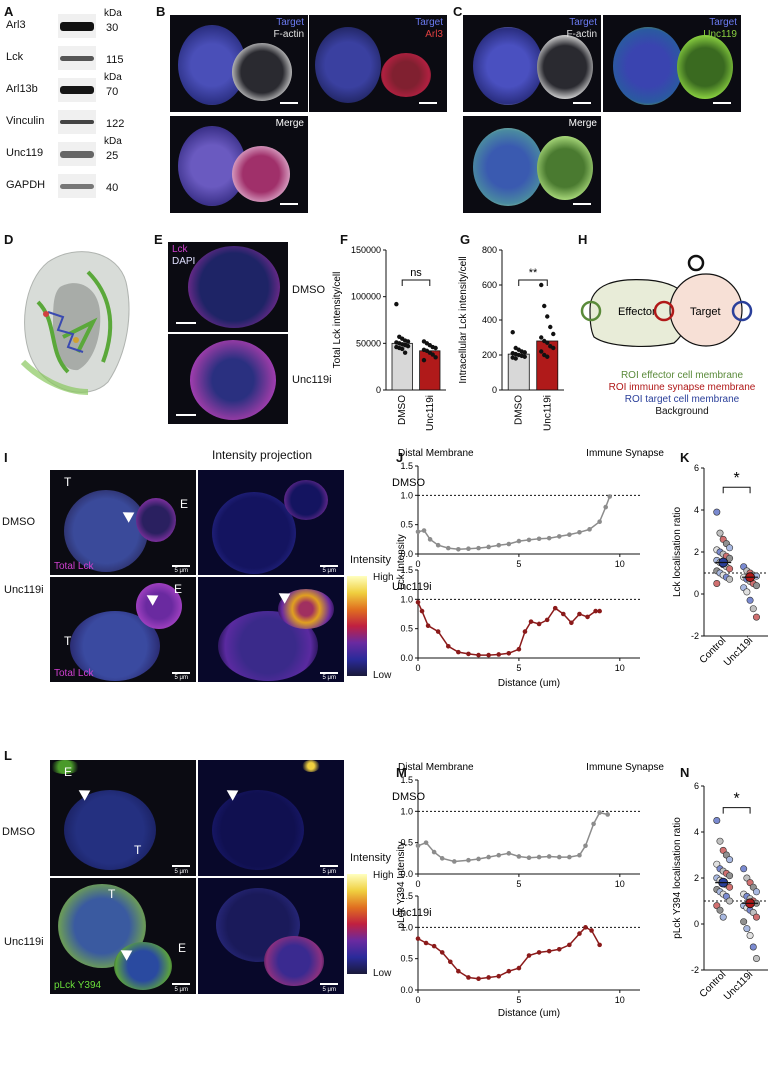 The width and height of the screenshot is (780, 1080). I want to click on panel-label-l: L, so click(8, 755).